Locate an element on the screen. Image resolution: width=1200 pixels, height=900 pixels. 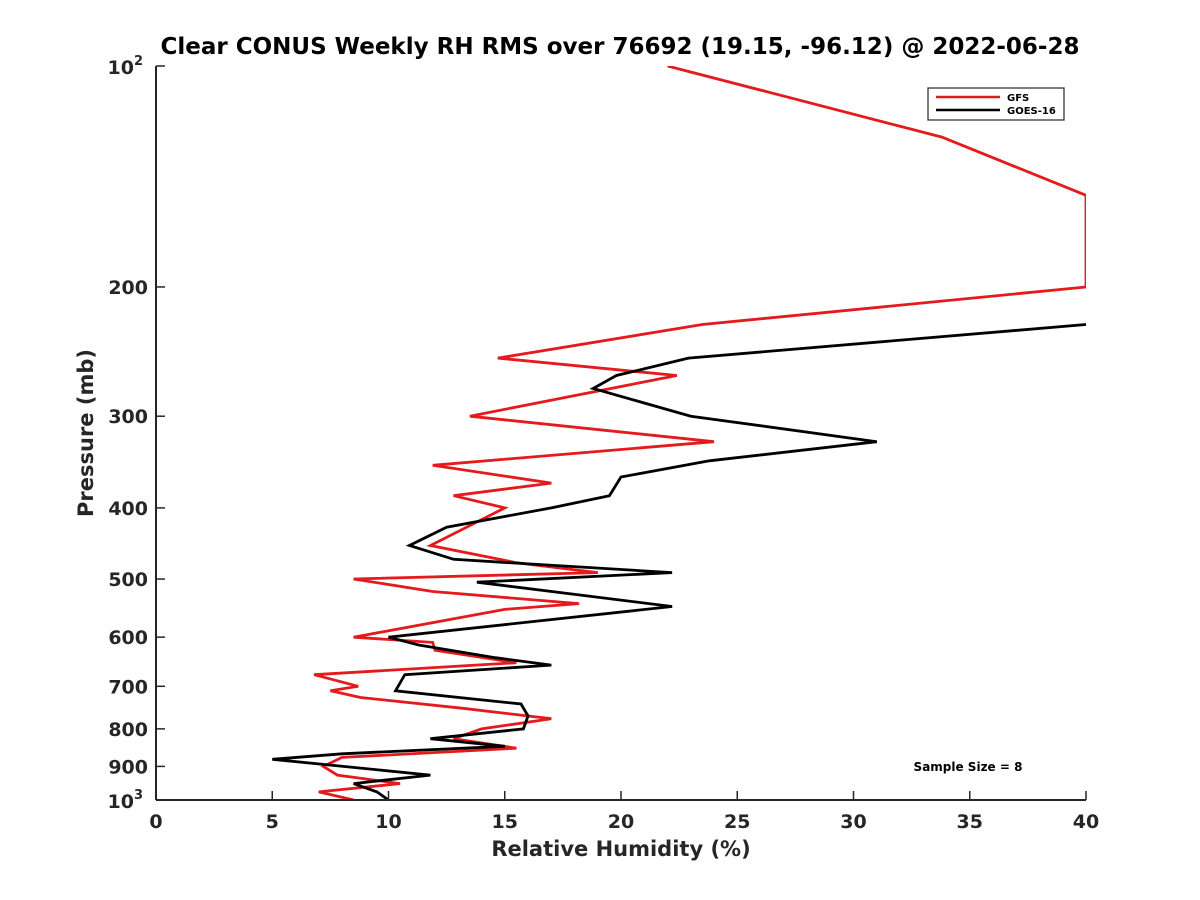
x-tick-label: 10 is located at coordinates (388, 822).